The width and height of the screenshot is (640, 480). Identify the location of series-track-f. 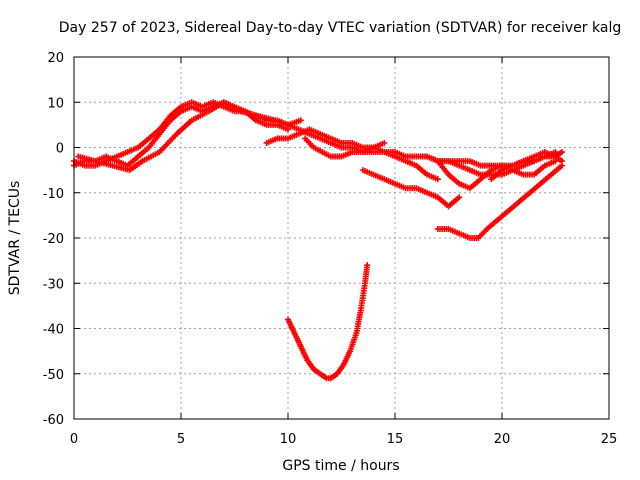
(411, 188).